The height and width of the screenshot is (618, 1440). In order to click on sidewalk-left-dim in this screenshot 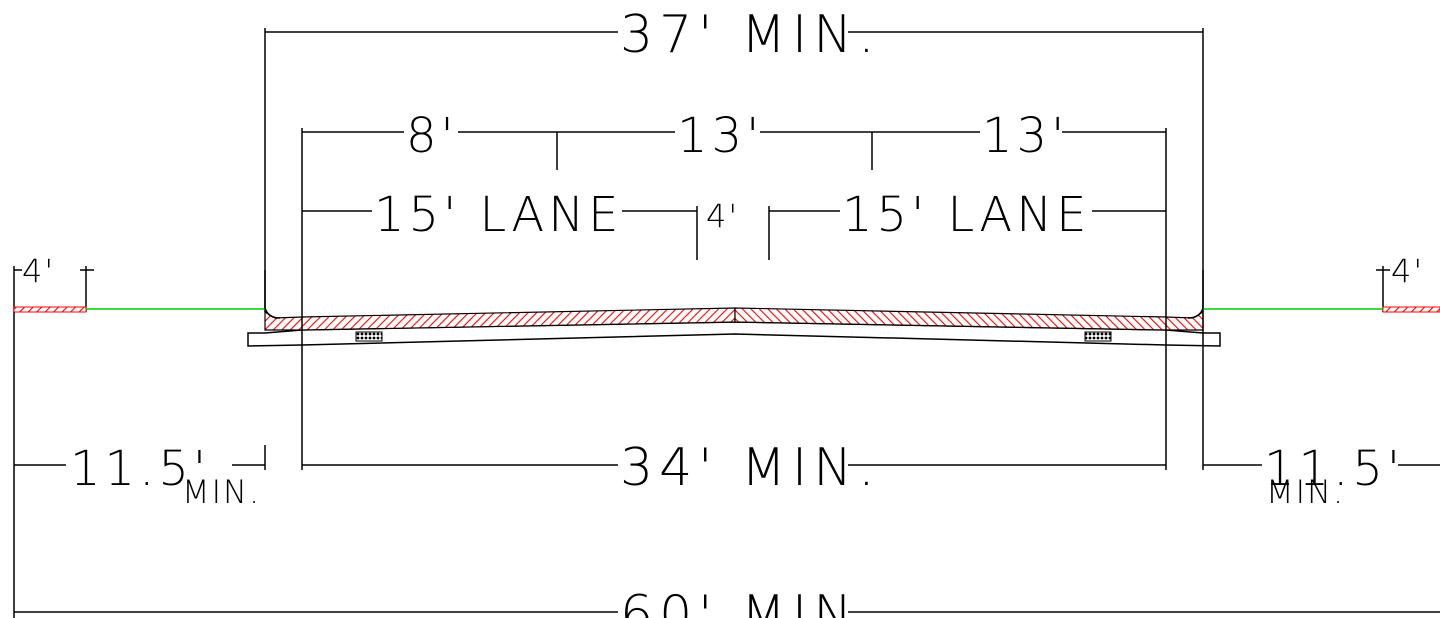, I will do `click(53, 289)`.